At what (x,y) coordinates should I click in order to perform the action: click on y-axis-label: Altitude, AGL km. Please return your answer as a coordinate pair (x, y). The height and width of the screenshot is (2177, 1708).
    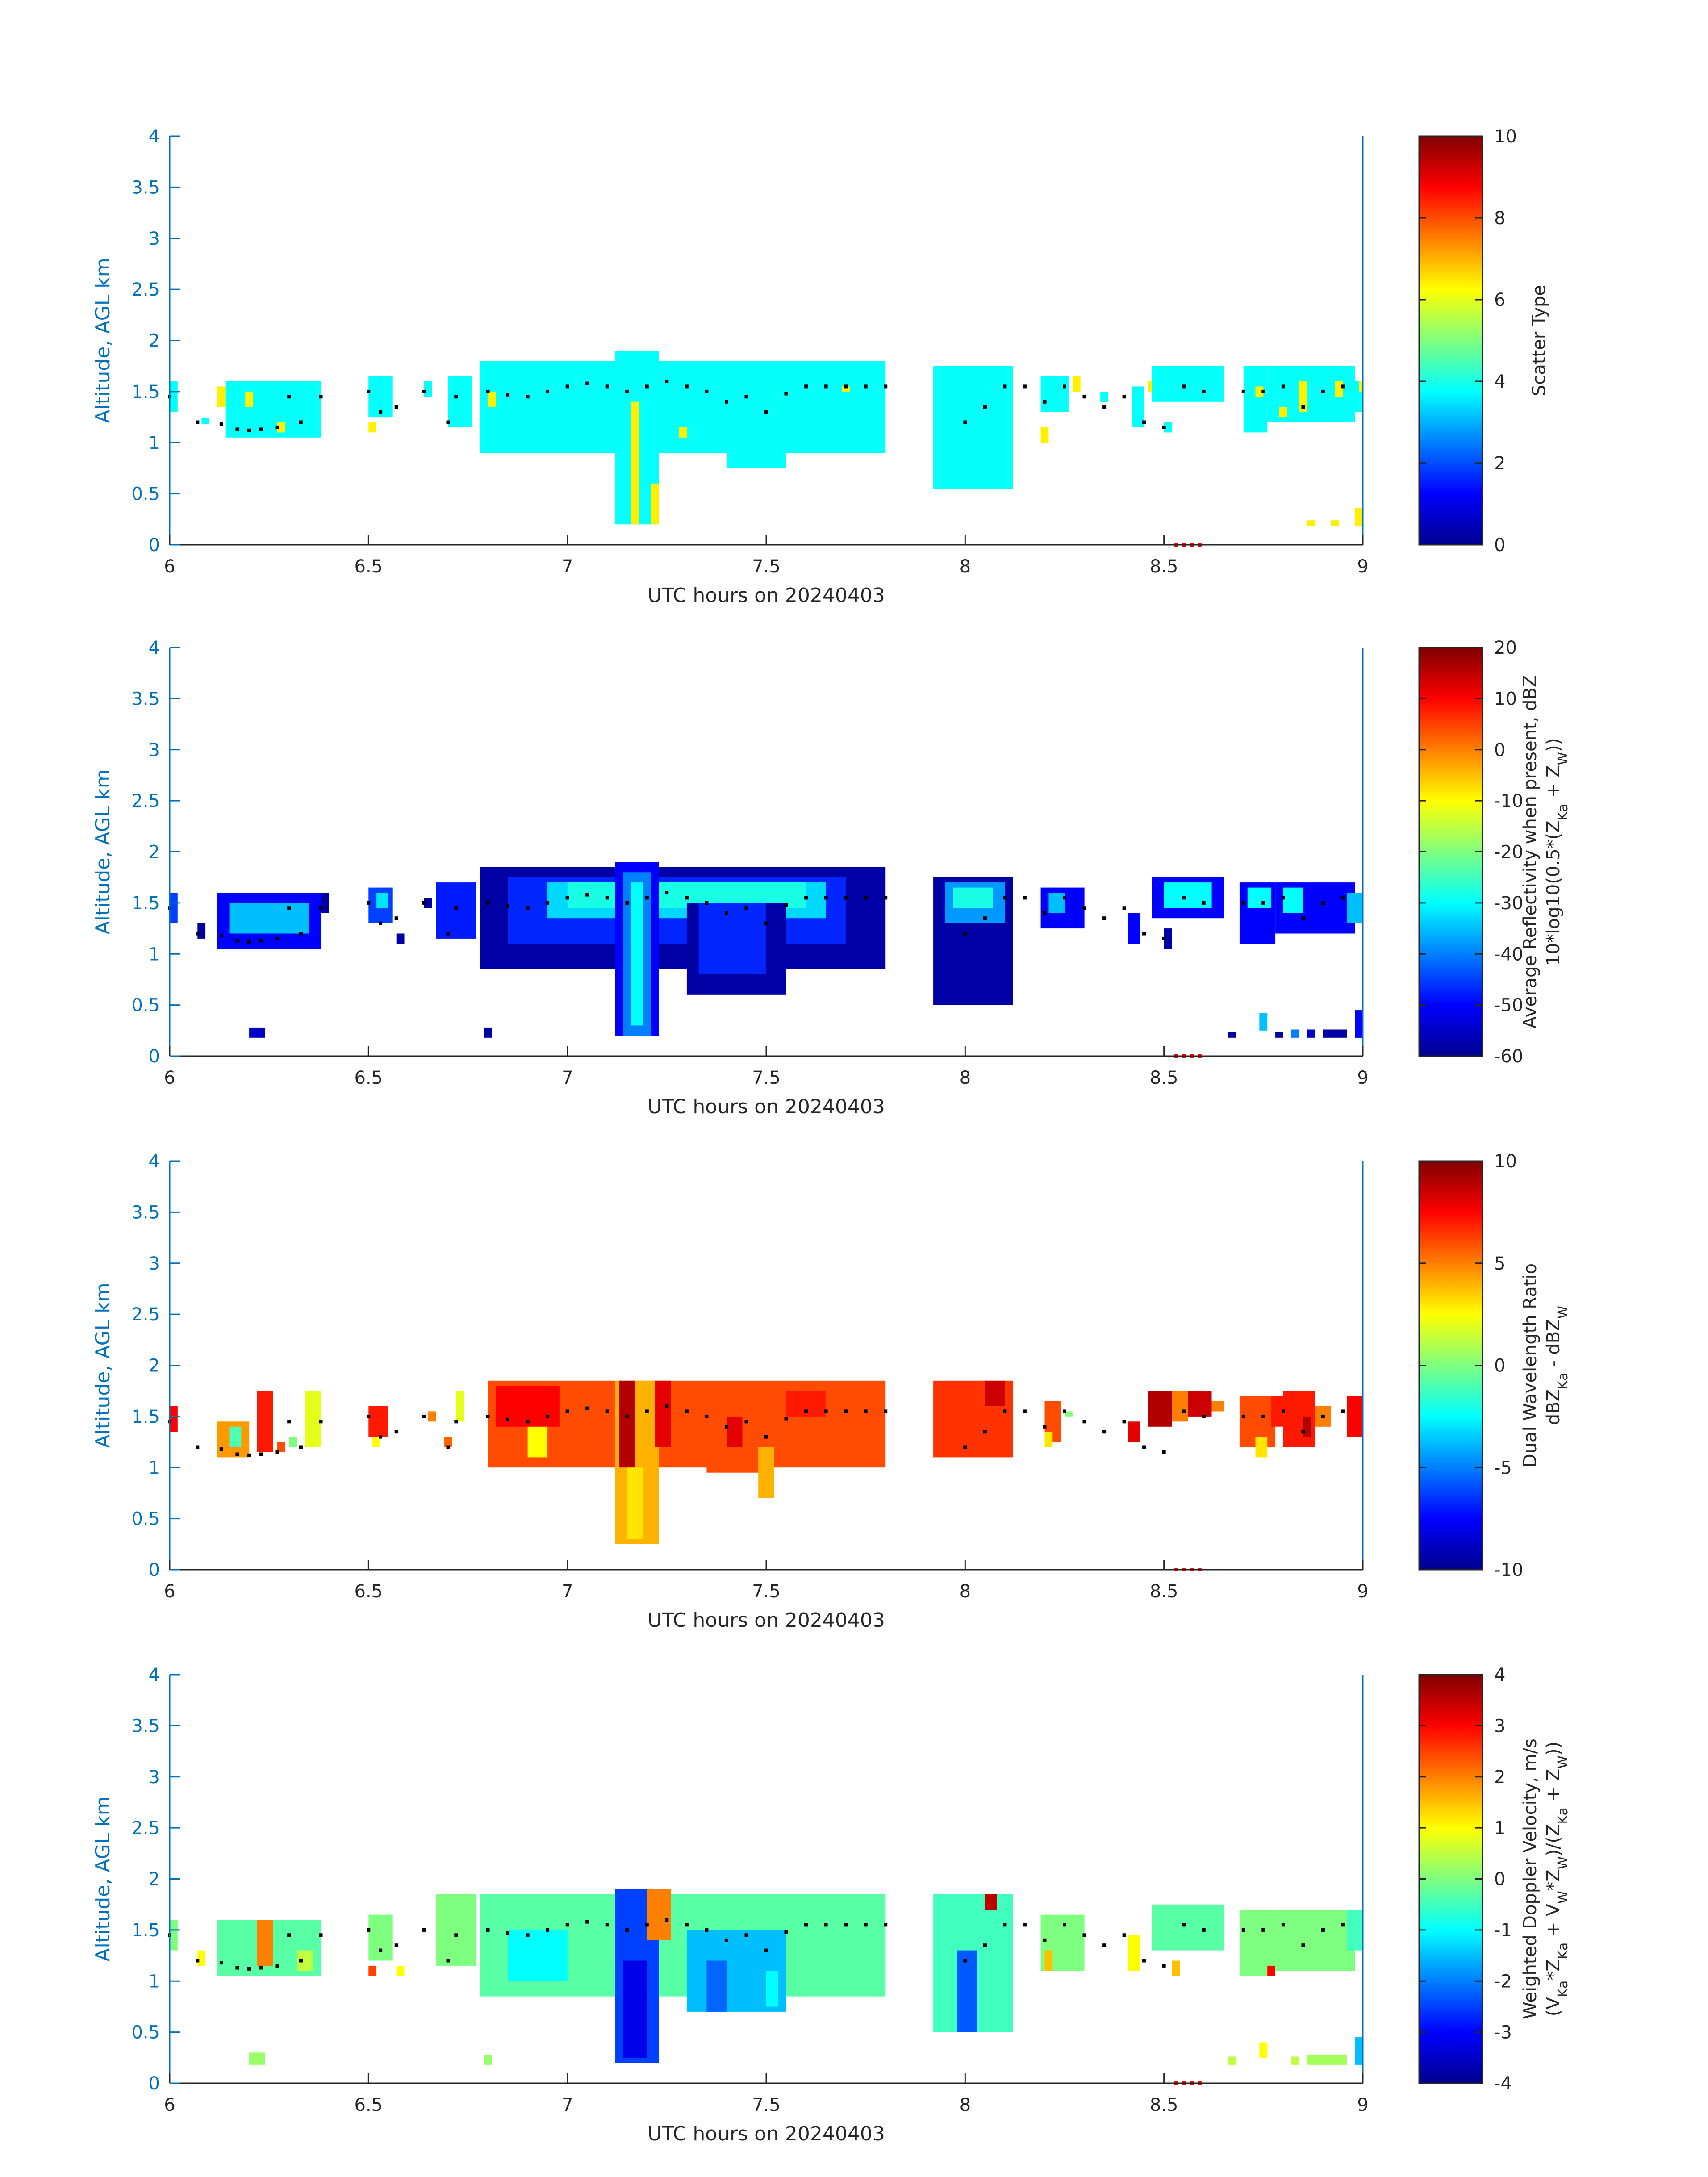
    Looking at the image, I should click on (103, 851).